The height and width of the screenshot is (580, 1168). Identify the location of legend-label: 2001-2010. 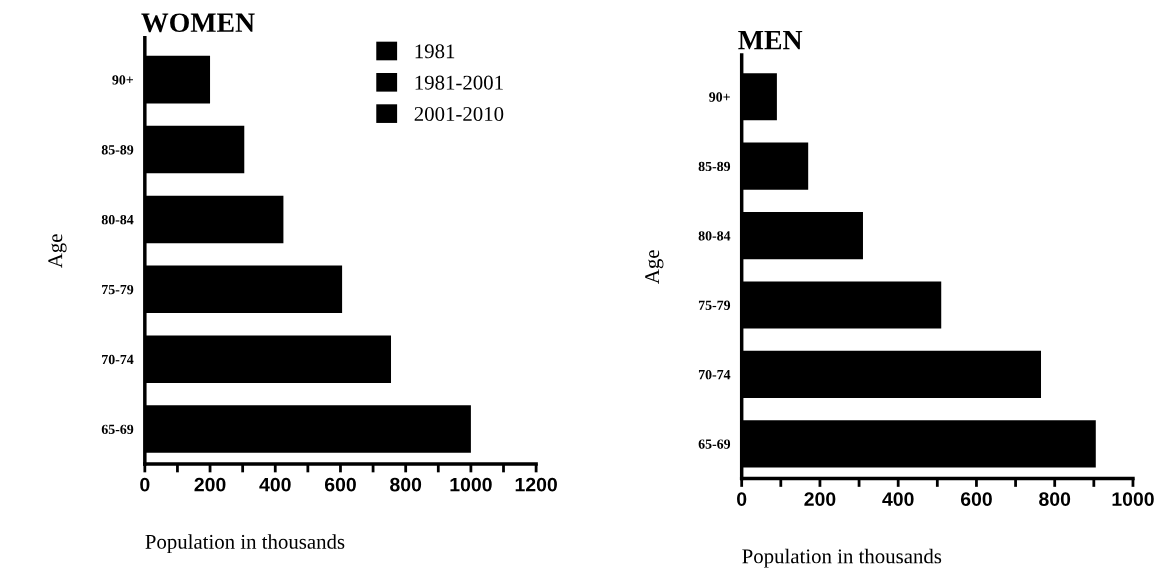
(459, 113).